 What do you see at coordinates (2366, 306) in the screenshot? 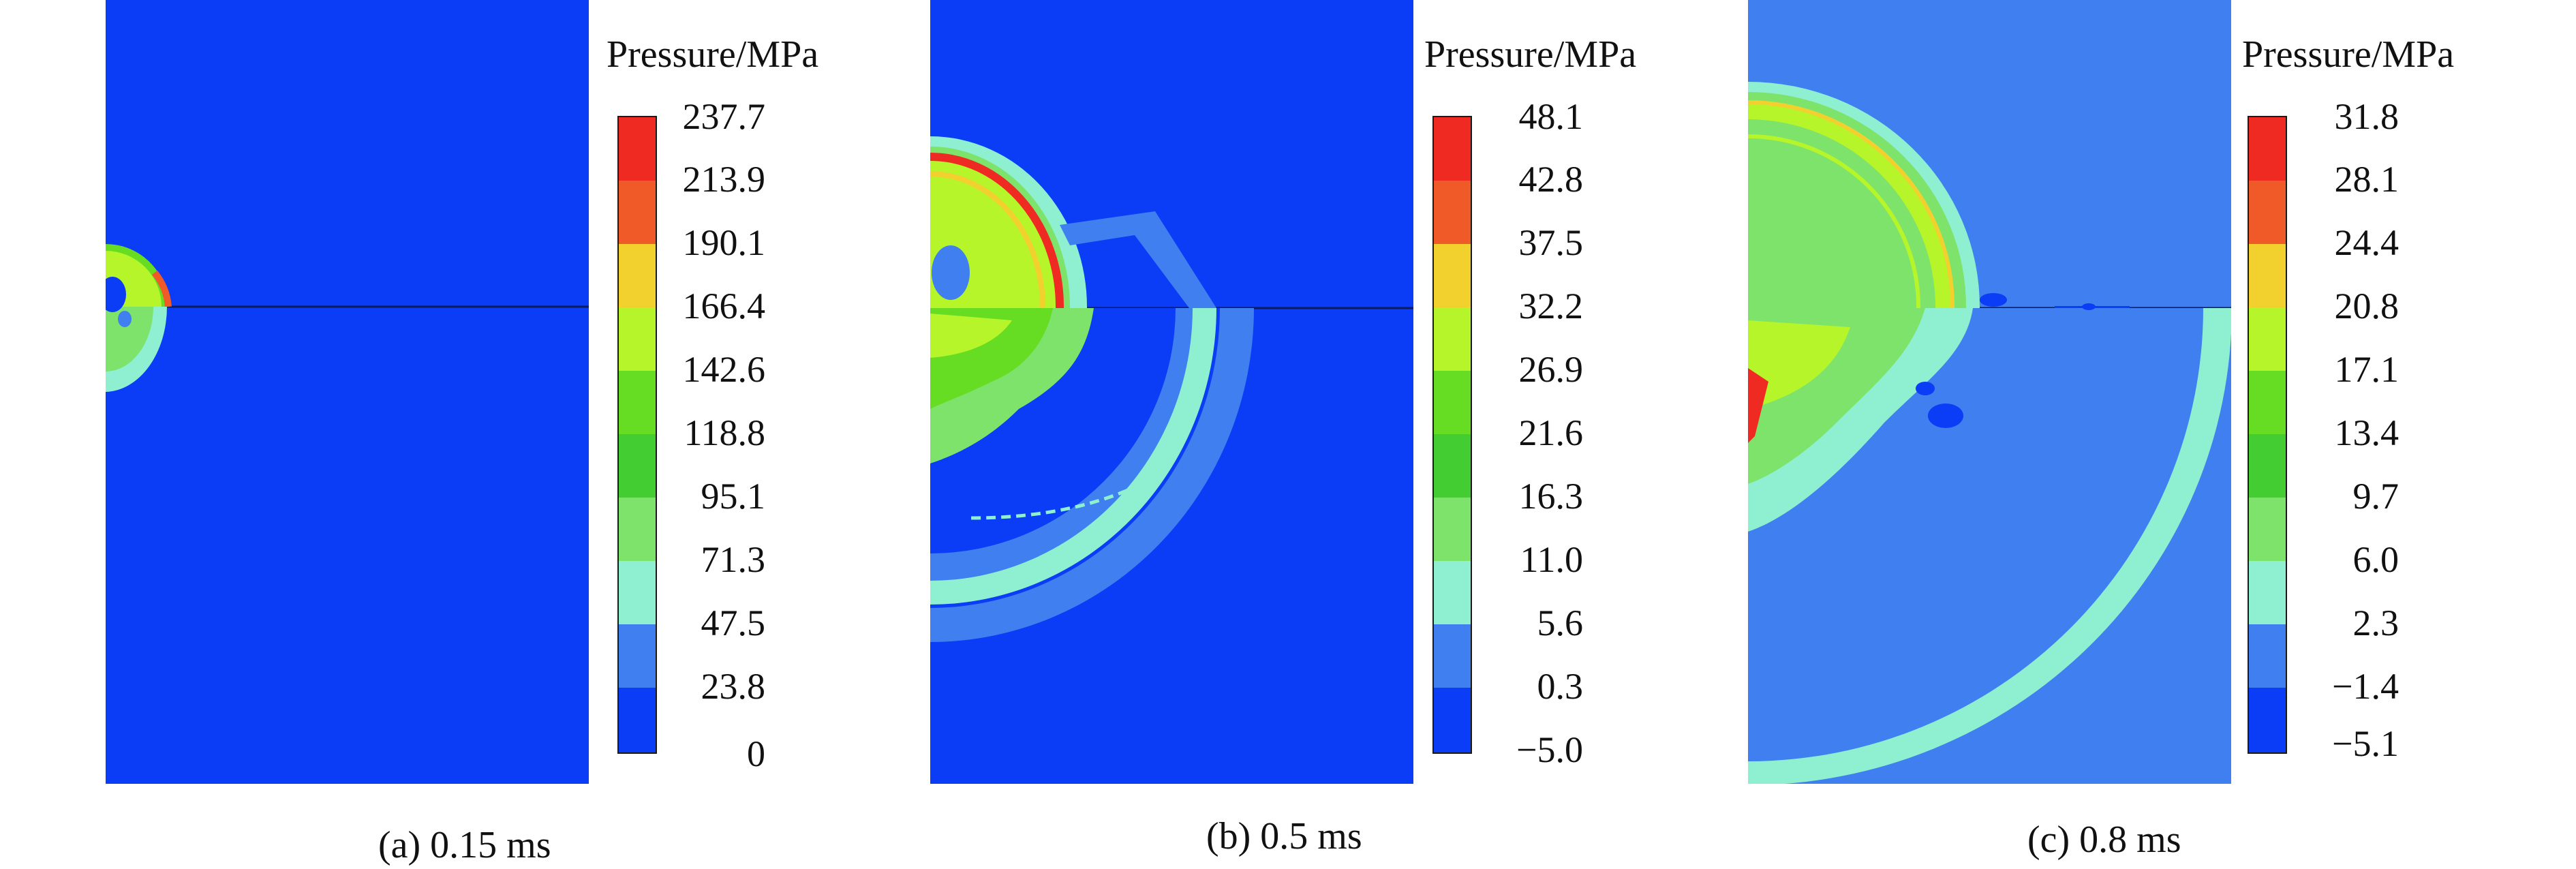
I see `legend-tick: 20.8` at bounding box center [2366, 306].